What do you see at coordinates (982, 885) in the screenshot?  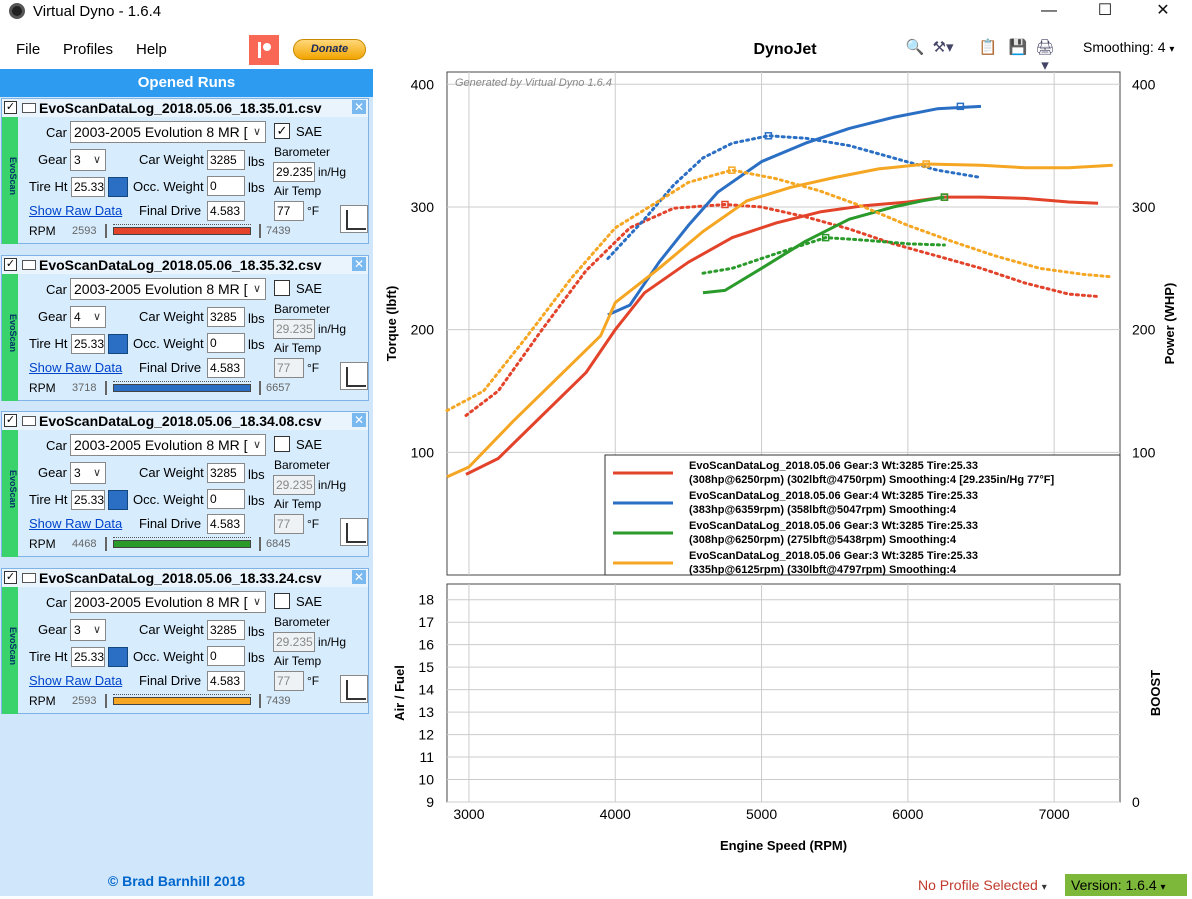 I see `profile-status: No Profile Selected ▾` at bounding box center [982, 885].